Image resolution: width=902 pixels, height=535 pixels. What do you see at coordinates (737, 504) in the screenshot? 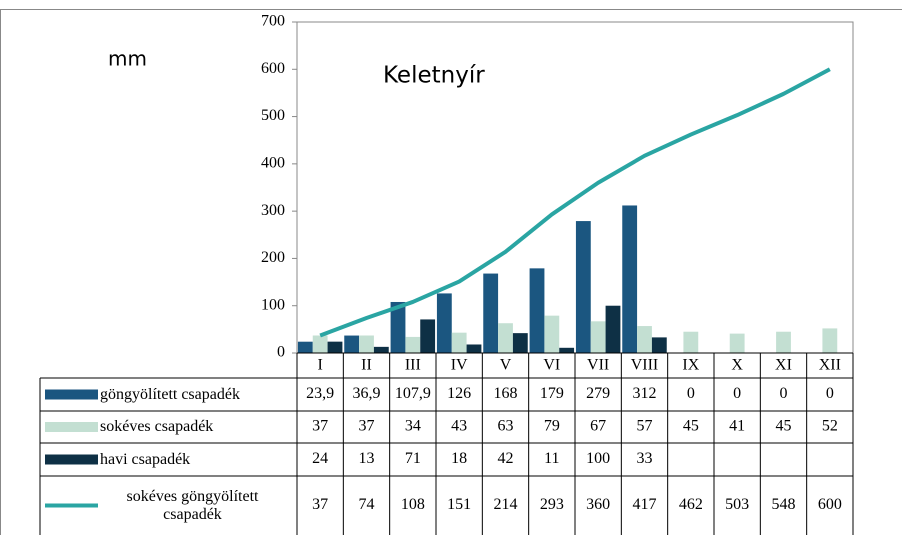
I see `table-cell: 503` at bounding box center [737, 504].